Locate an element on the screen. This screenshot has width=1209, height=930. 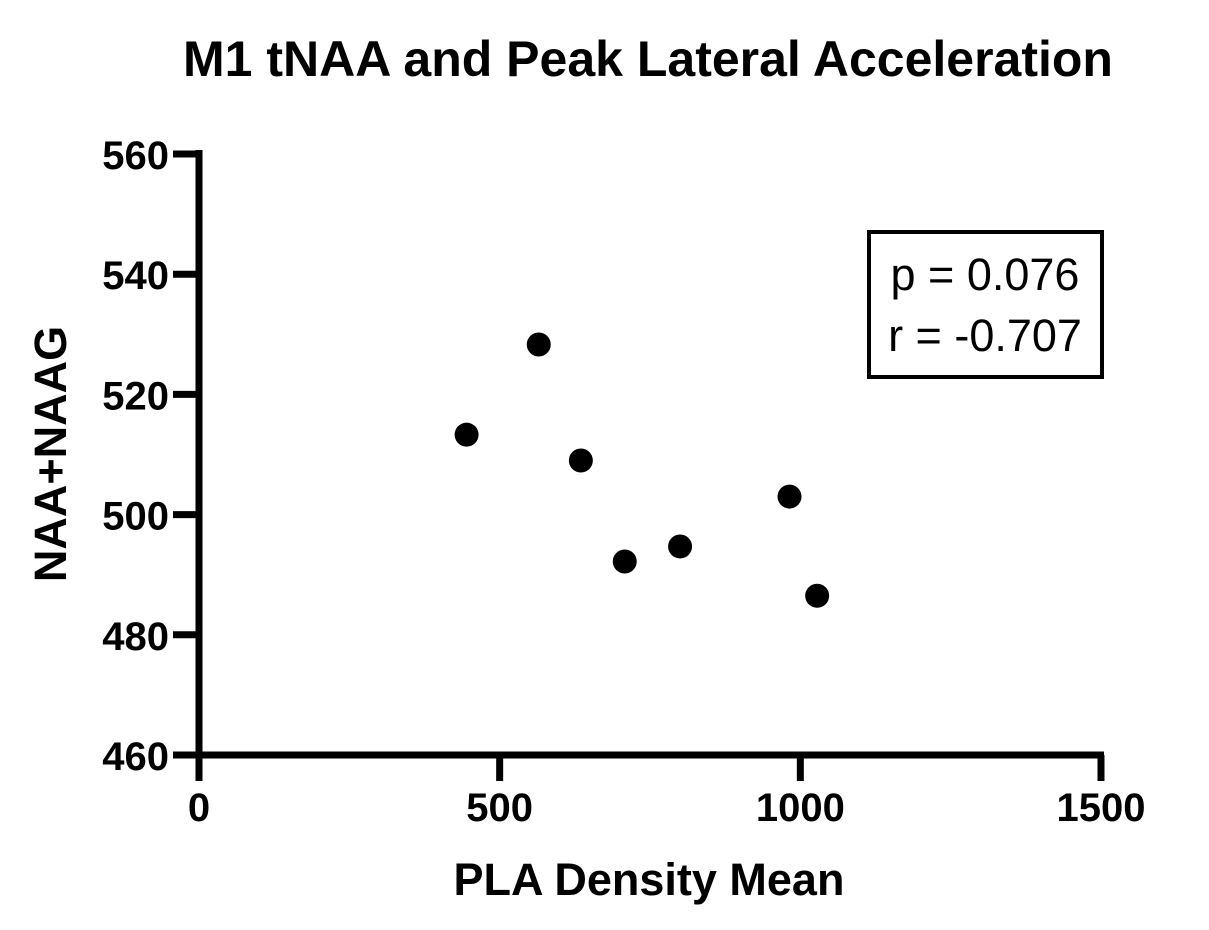
y-tick-label: 540 is located at coordinates (135, 276).